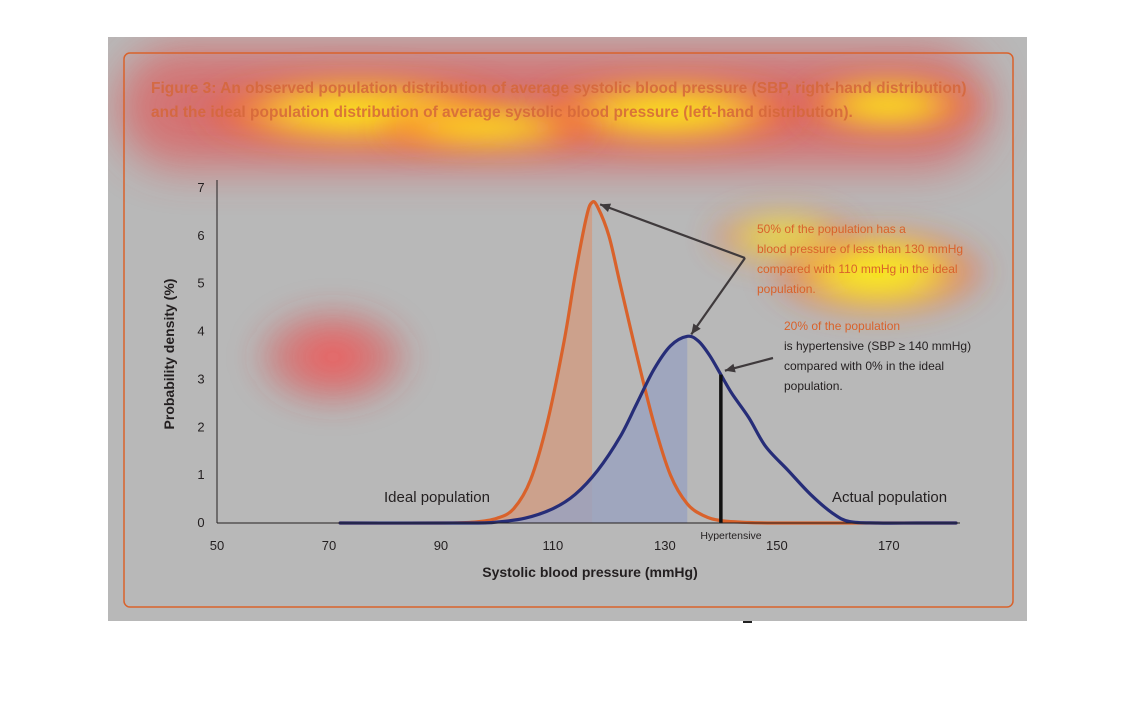 The height and width of the screenshot is (716, 1134). I want to click on annotation-line: compared with 110 mmHg in the ideal, so click(857, 269).